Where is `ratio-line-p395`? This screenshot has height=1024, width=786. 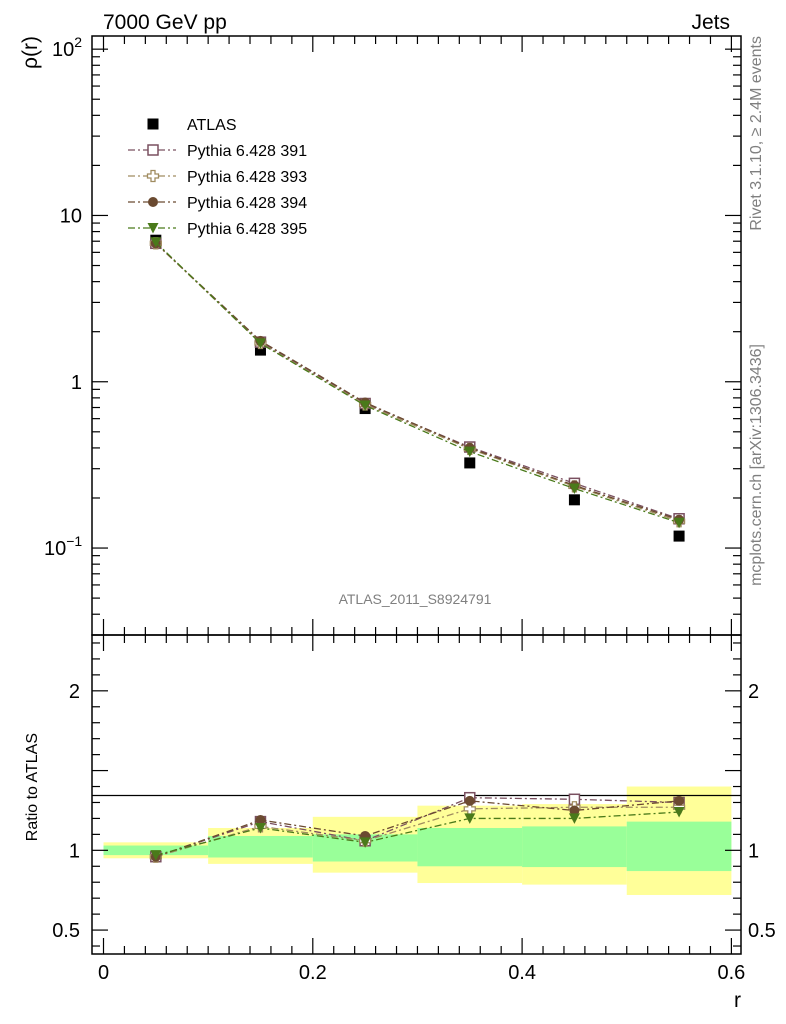
ratio-line-p395 is located at coordinates (417, 833).